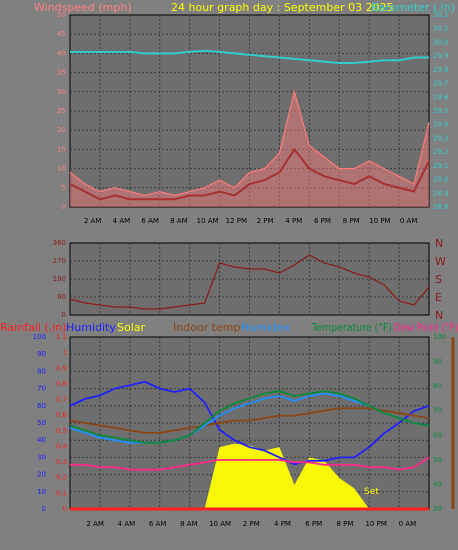 The image size is (458, 550). I want to click on compass-tick: W, so click(440, 261).